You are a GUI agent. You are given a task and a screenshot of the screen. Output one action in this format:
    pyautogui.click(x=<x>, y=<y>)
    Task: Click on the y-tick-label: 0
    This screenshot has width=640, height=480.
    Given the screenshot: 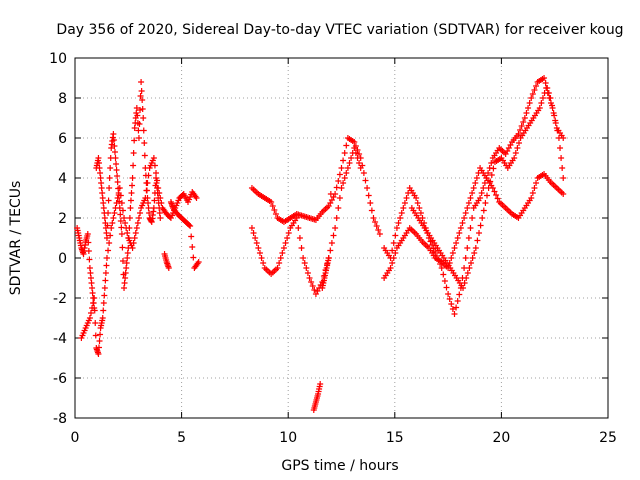 What is the action you would take?
    pyautogui.click(x=62, y=259)
    